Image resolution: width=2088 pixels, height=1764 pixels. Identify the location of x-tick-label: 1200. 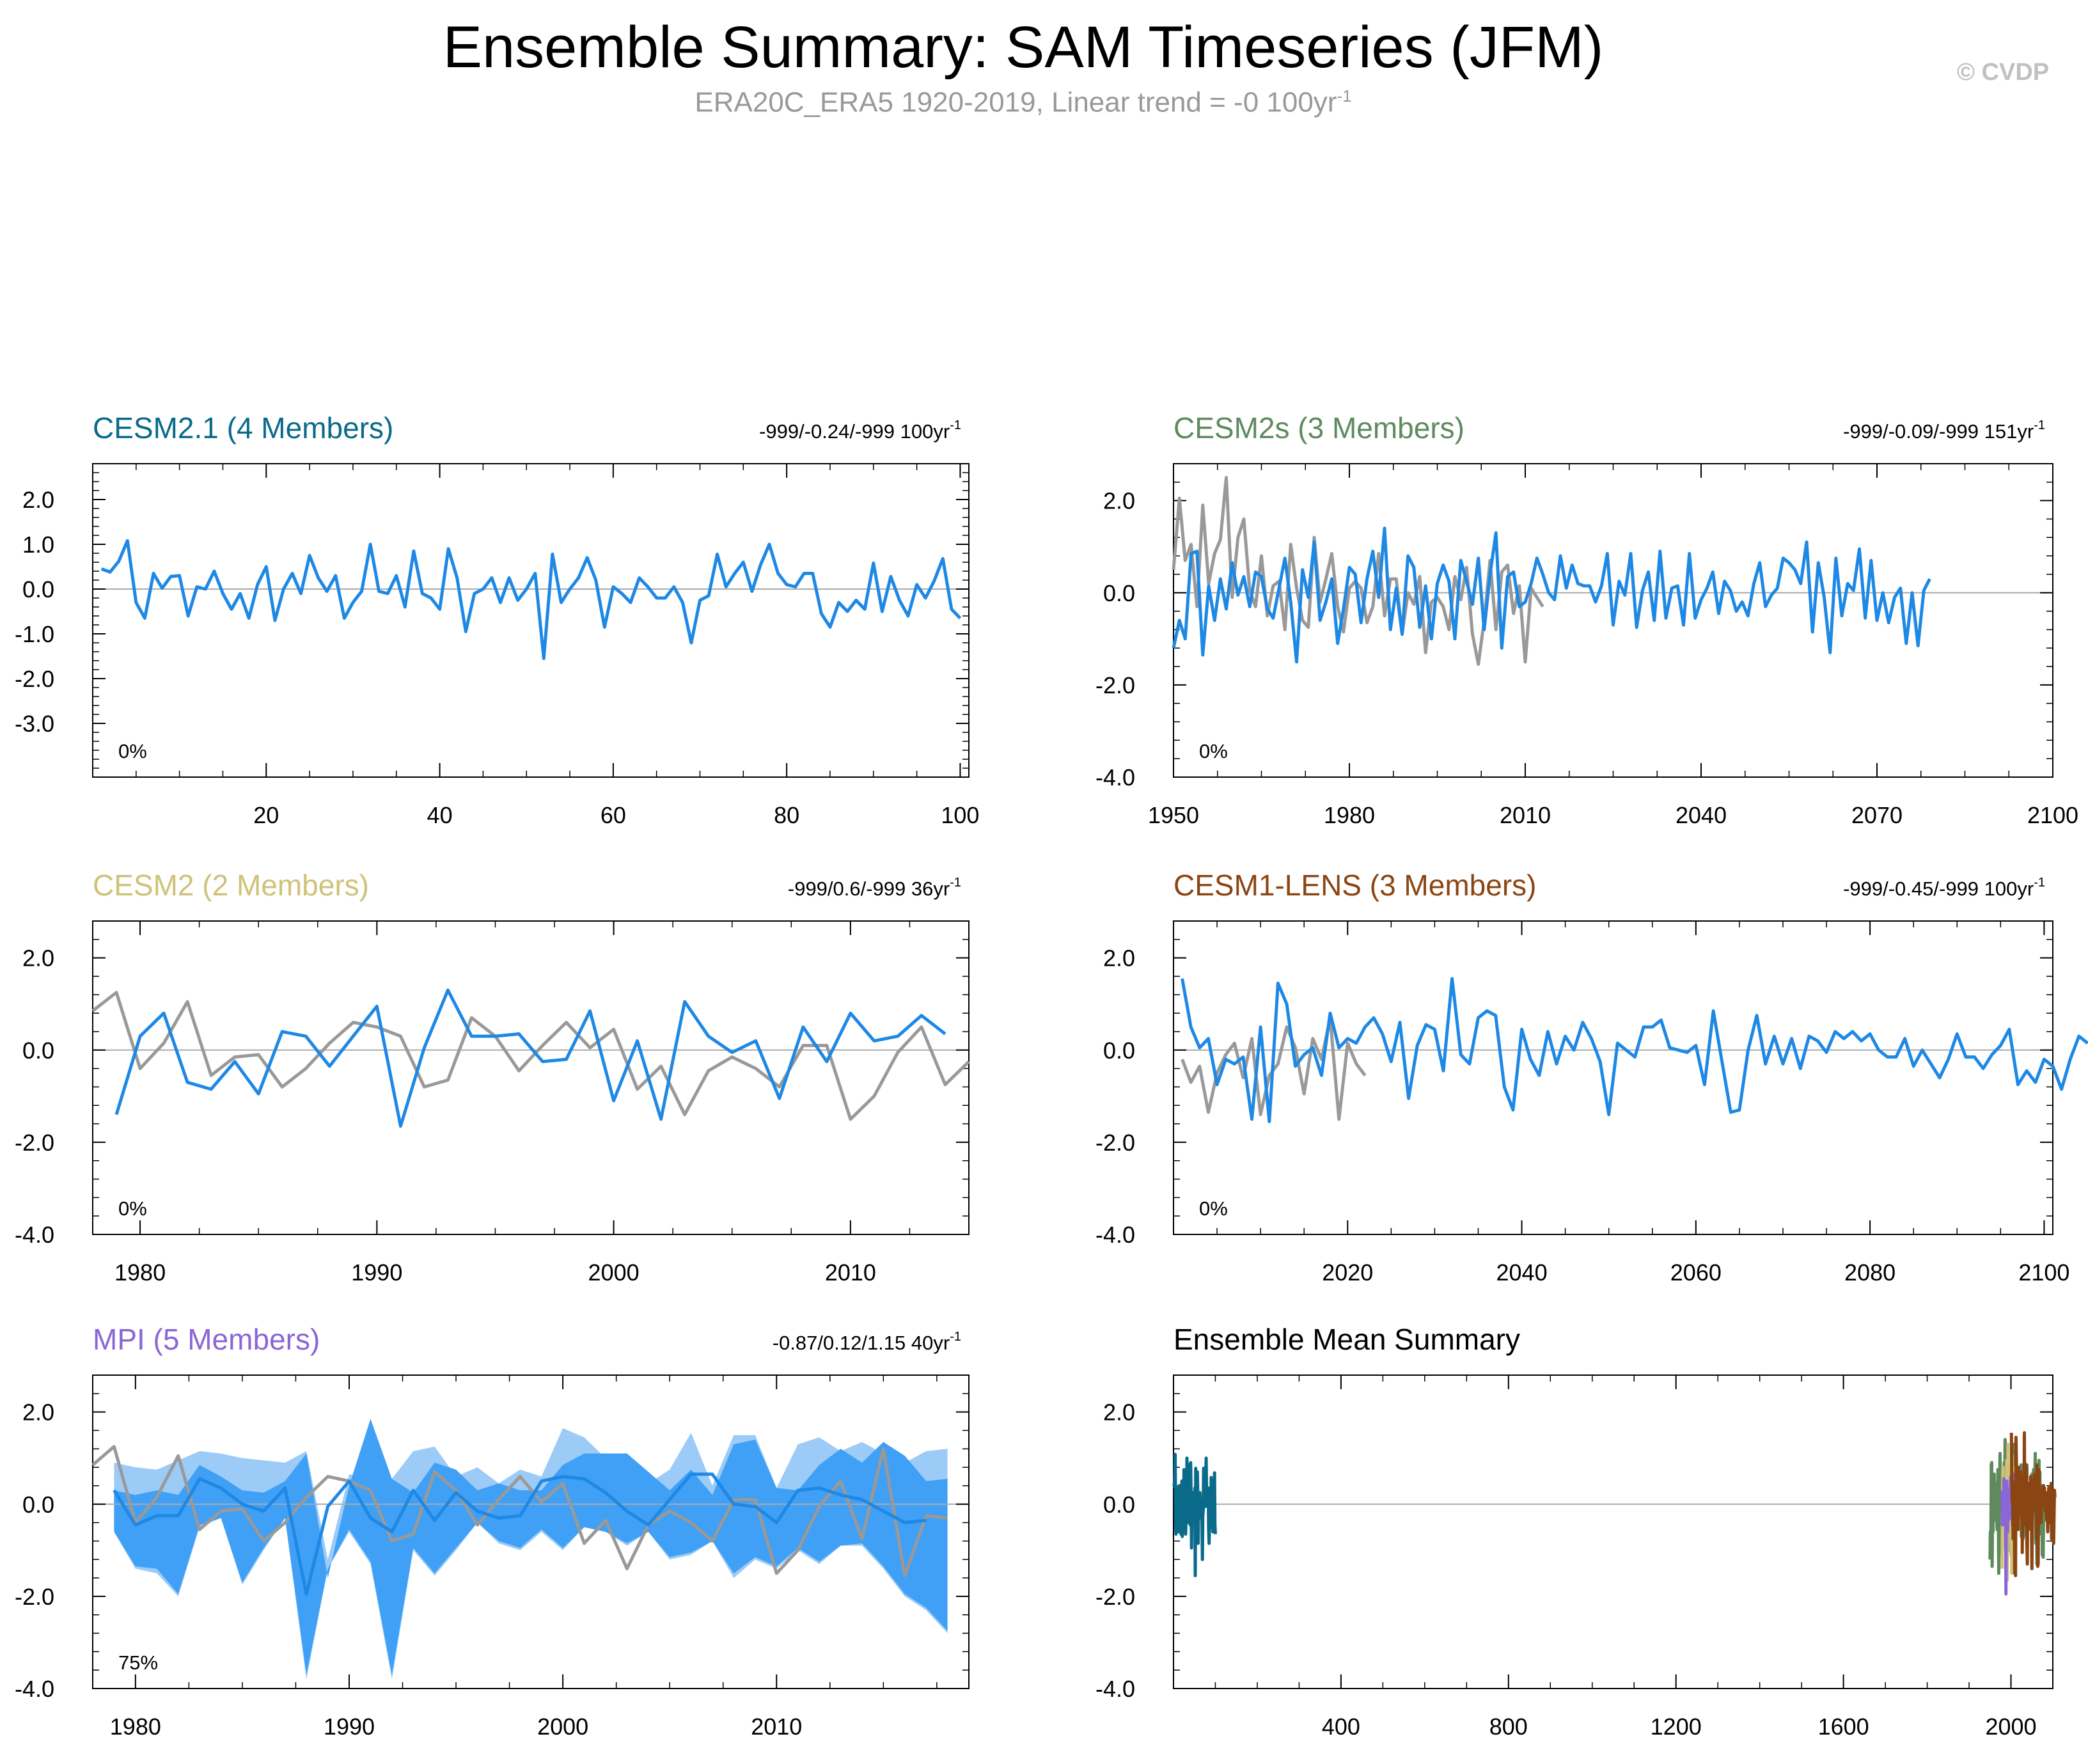
(1676, 1727).